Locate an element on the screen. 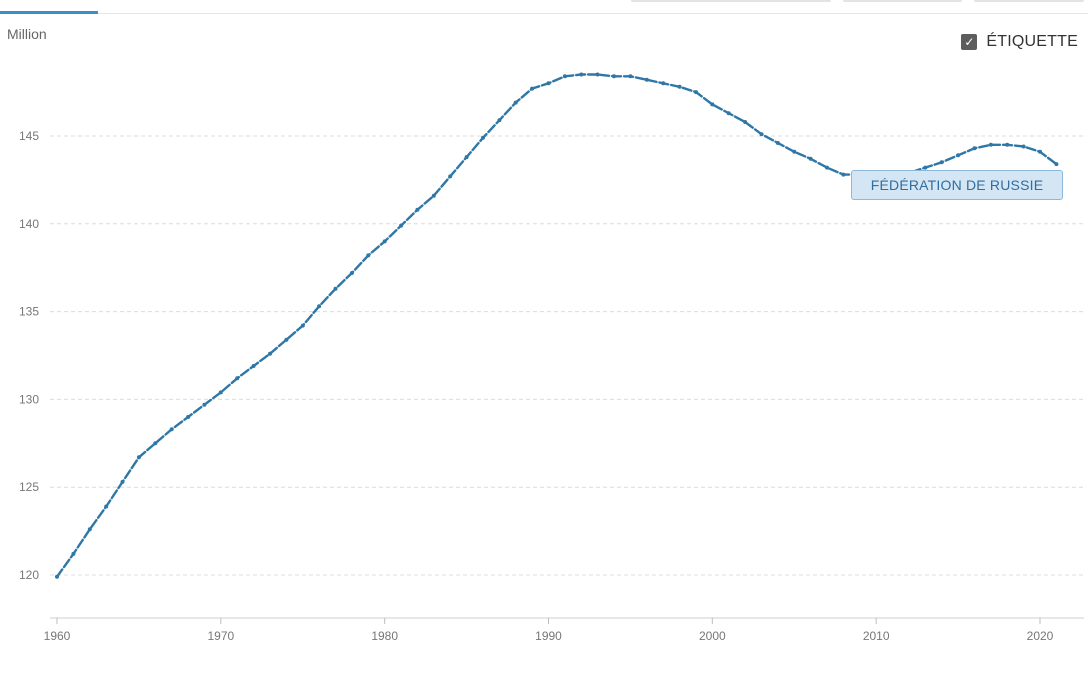 The height and width of the screenshot is (678, 1088). header-divider is located at coordinates (544, 13).